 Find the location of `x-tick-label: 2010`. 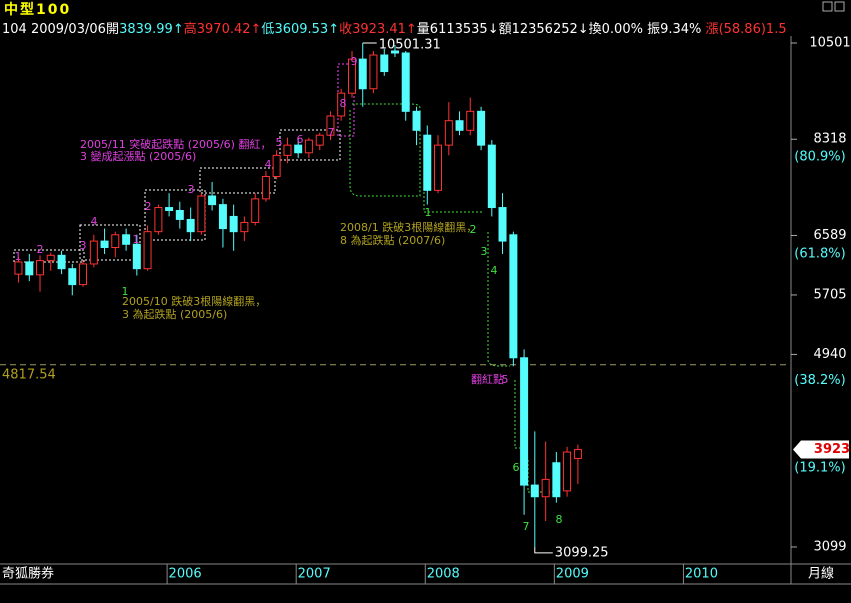

x-tick-label: 2010 is located at coordinates (701, 574).